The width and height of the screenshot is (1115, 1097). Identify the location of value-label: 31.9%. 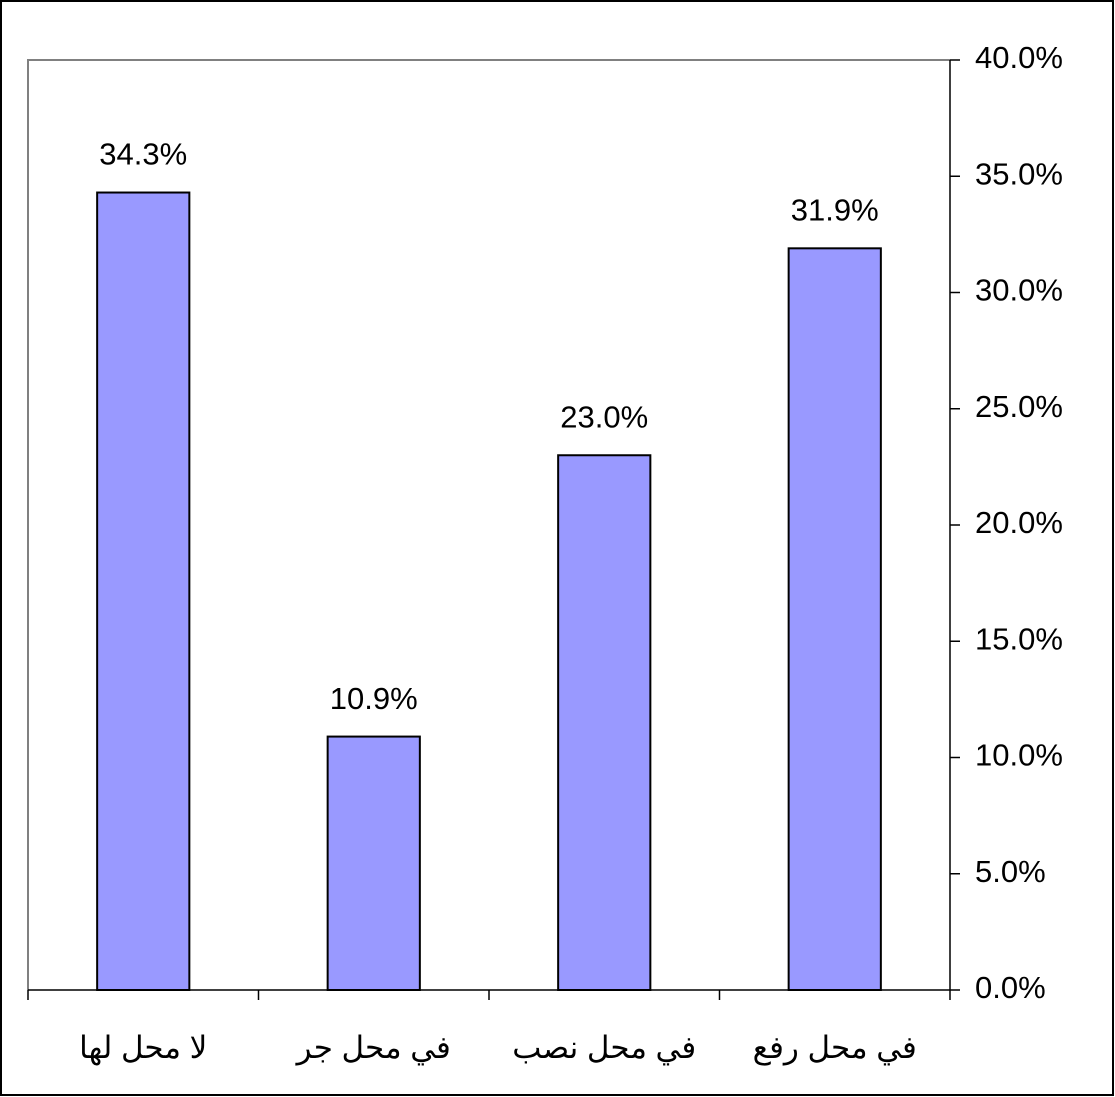
(835, 210).